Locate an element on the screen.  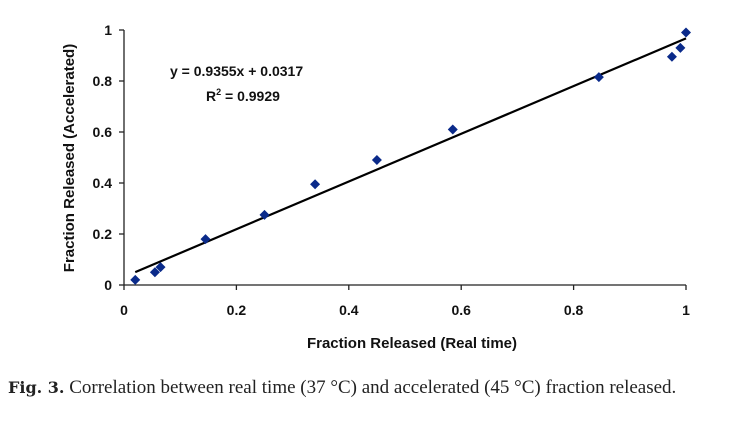
y-tick-label: 0.6 is located at coordinates (103, 132).